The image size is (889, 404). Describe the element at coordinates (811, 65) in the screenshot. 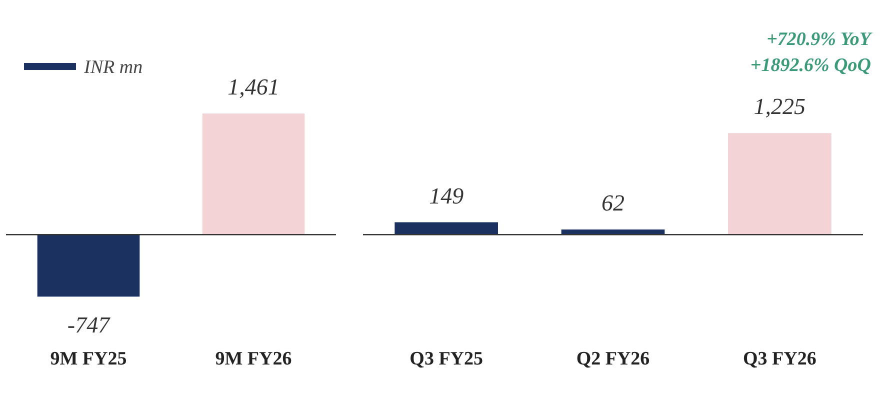

I see `text: +1892.6% QoQ` at that location.